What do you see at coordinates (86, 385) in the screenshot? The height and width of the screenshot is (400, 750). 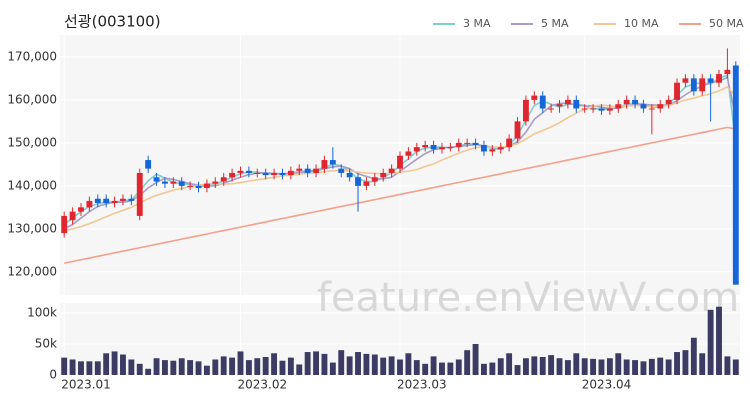 I see `x-tick-label: 2023.01` at bounding box center [86, 385].